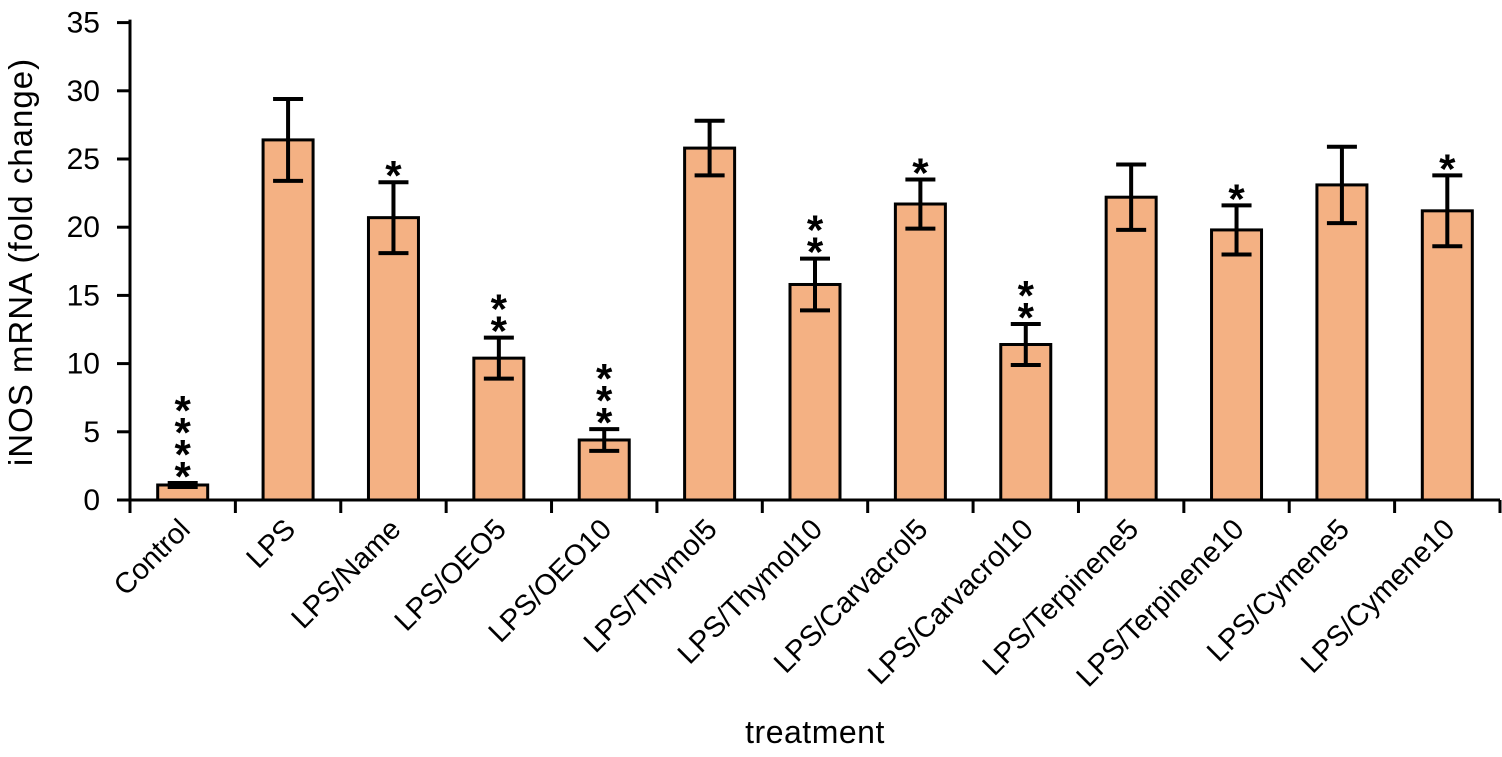 The width and height of the screenshot is (1502, 757). I want to click on y-tick-label: 25, so click(83, 159).